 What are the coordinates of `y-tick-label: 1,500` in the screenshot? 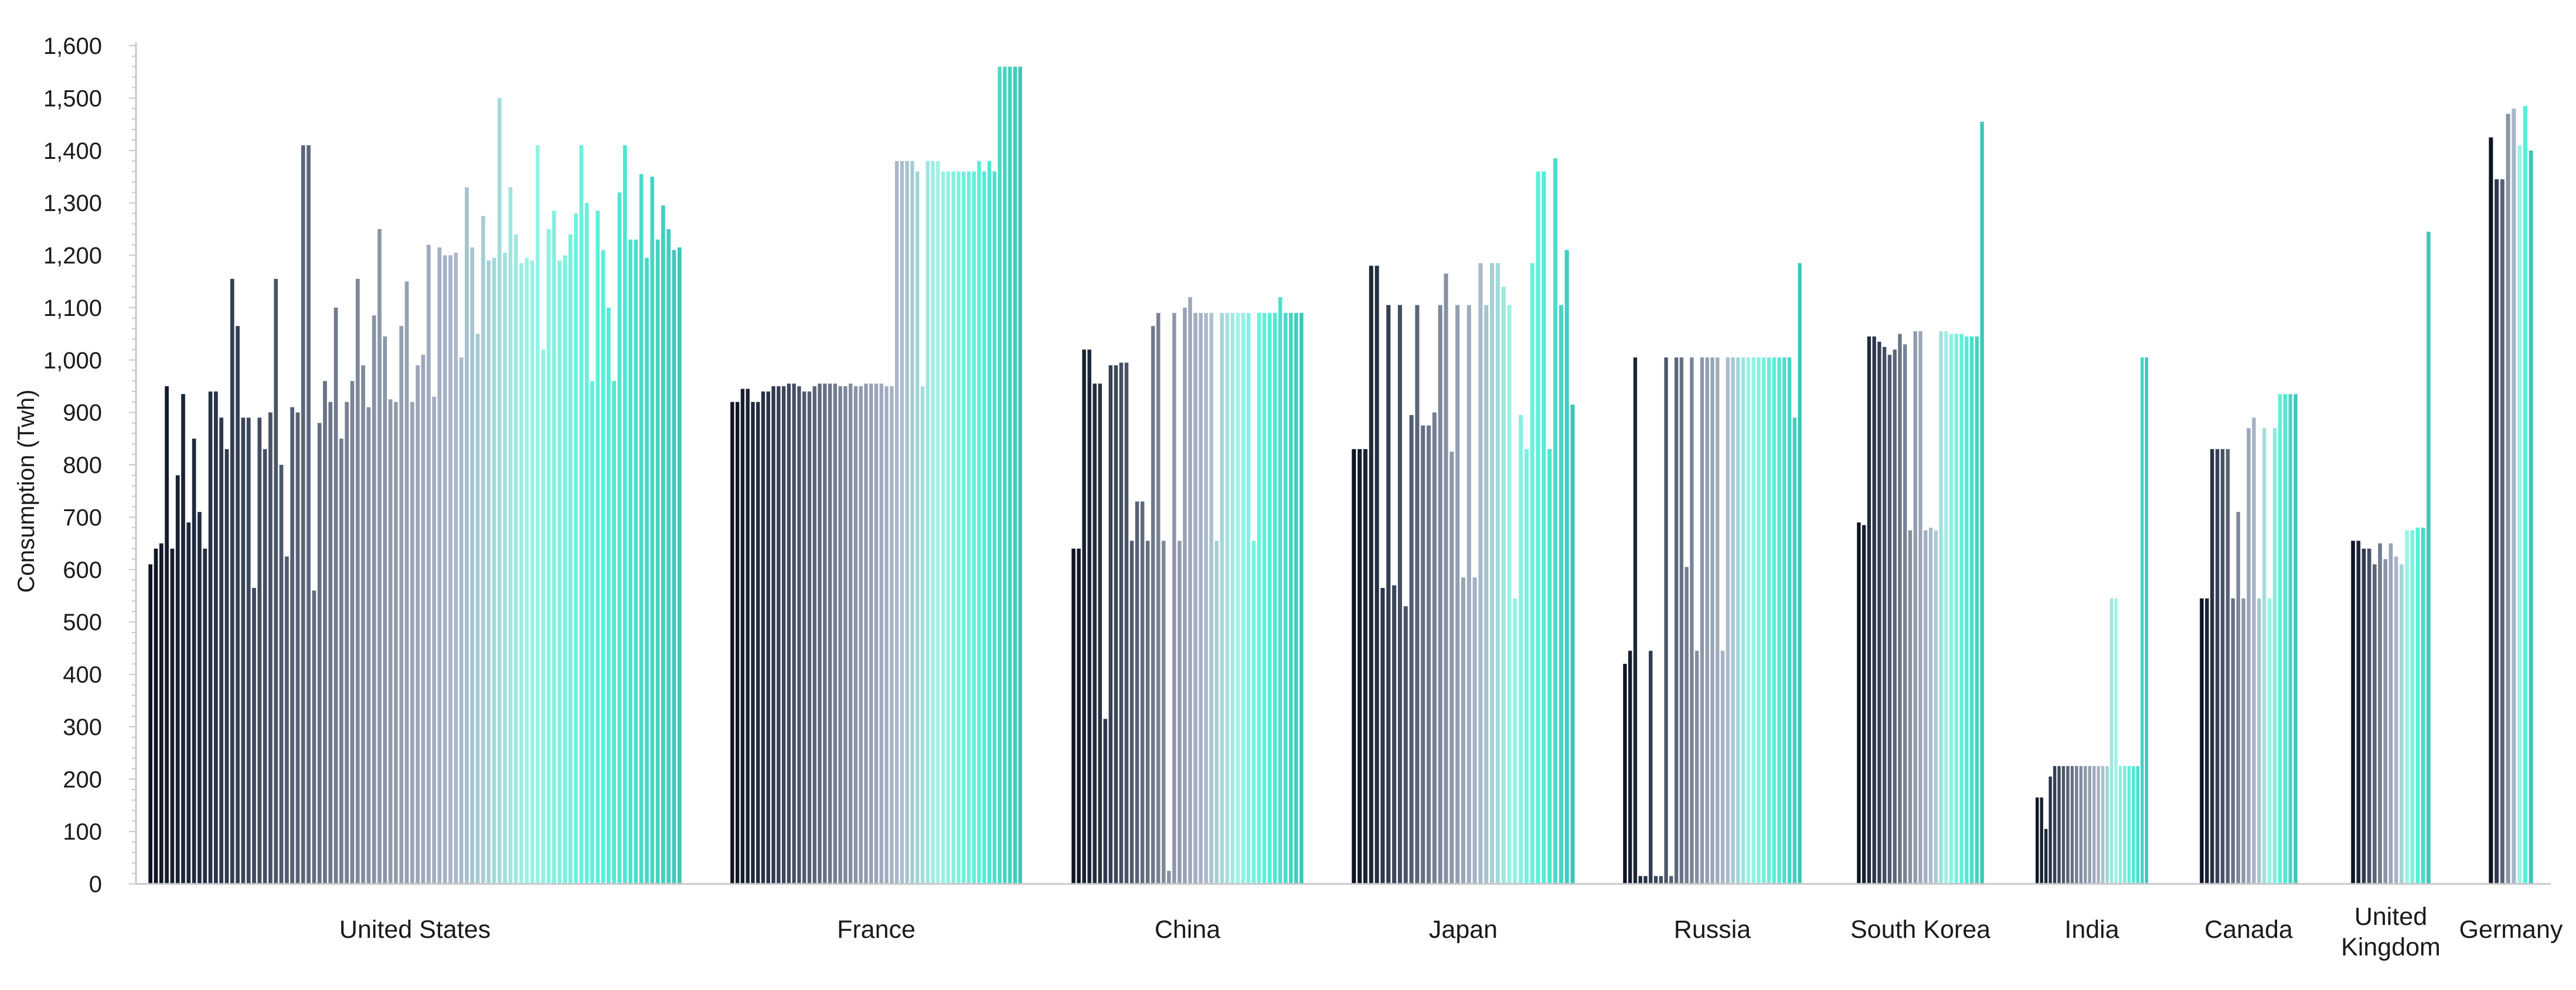 It's located at (72, 98).